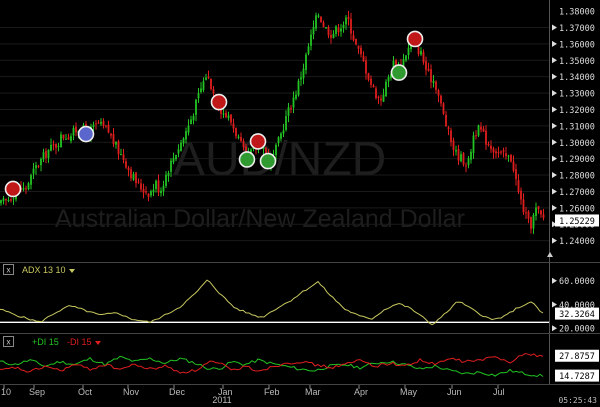  Describe the element at coordinates (577, 45) in the screenshot. I see `price-tick-label: 1.36000` at that location.